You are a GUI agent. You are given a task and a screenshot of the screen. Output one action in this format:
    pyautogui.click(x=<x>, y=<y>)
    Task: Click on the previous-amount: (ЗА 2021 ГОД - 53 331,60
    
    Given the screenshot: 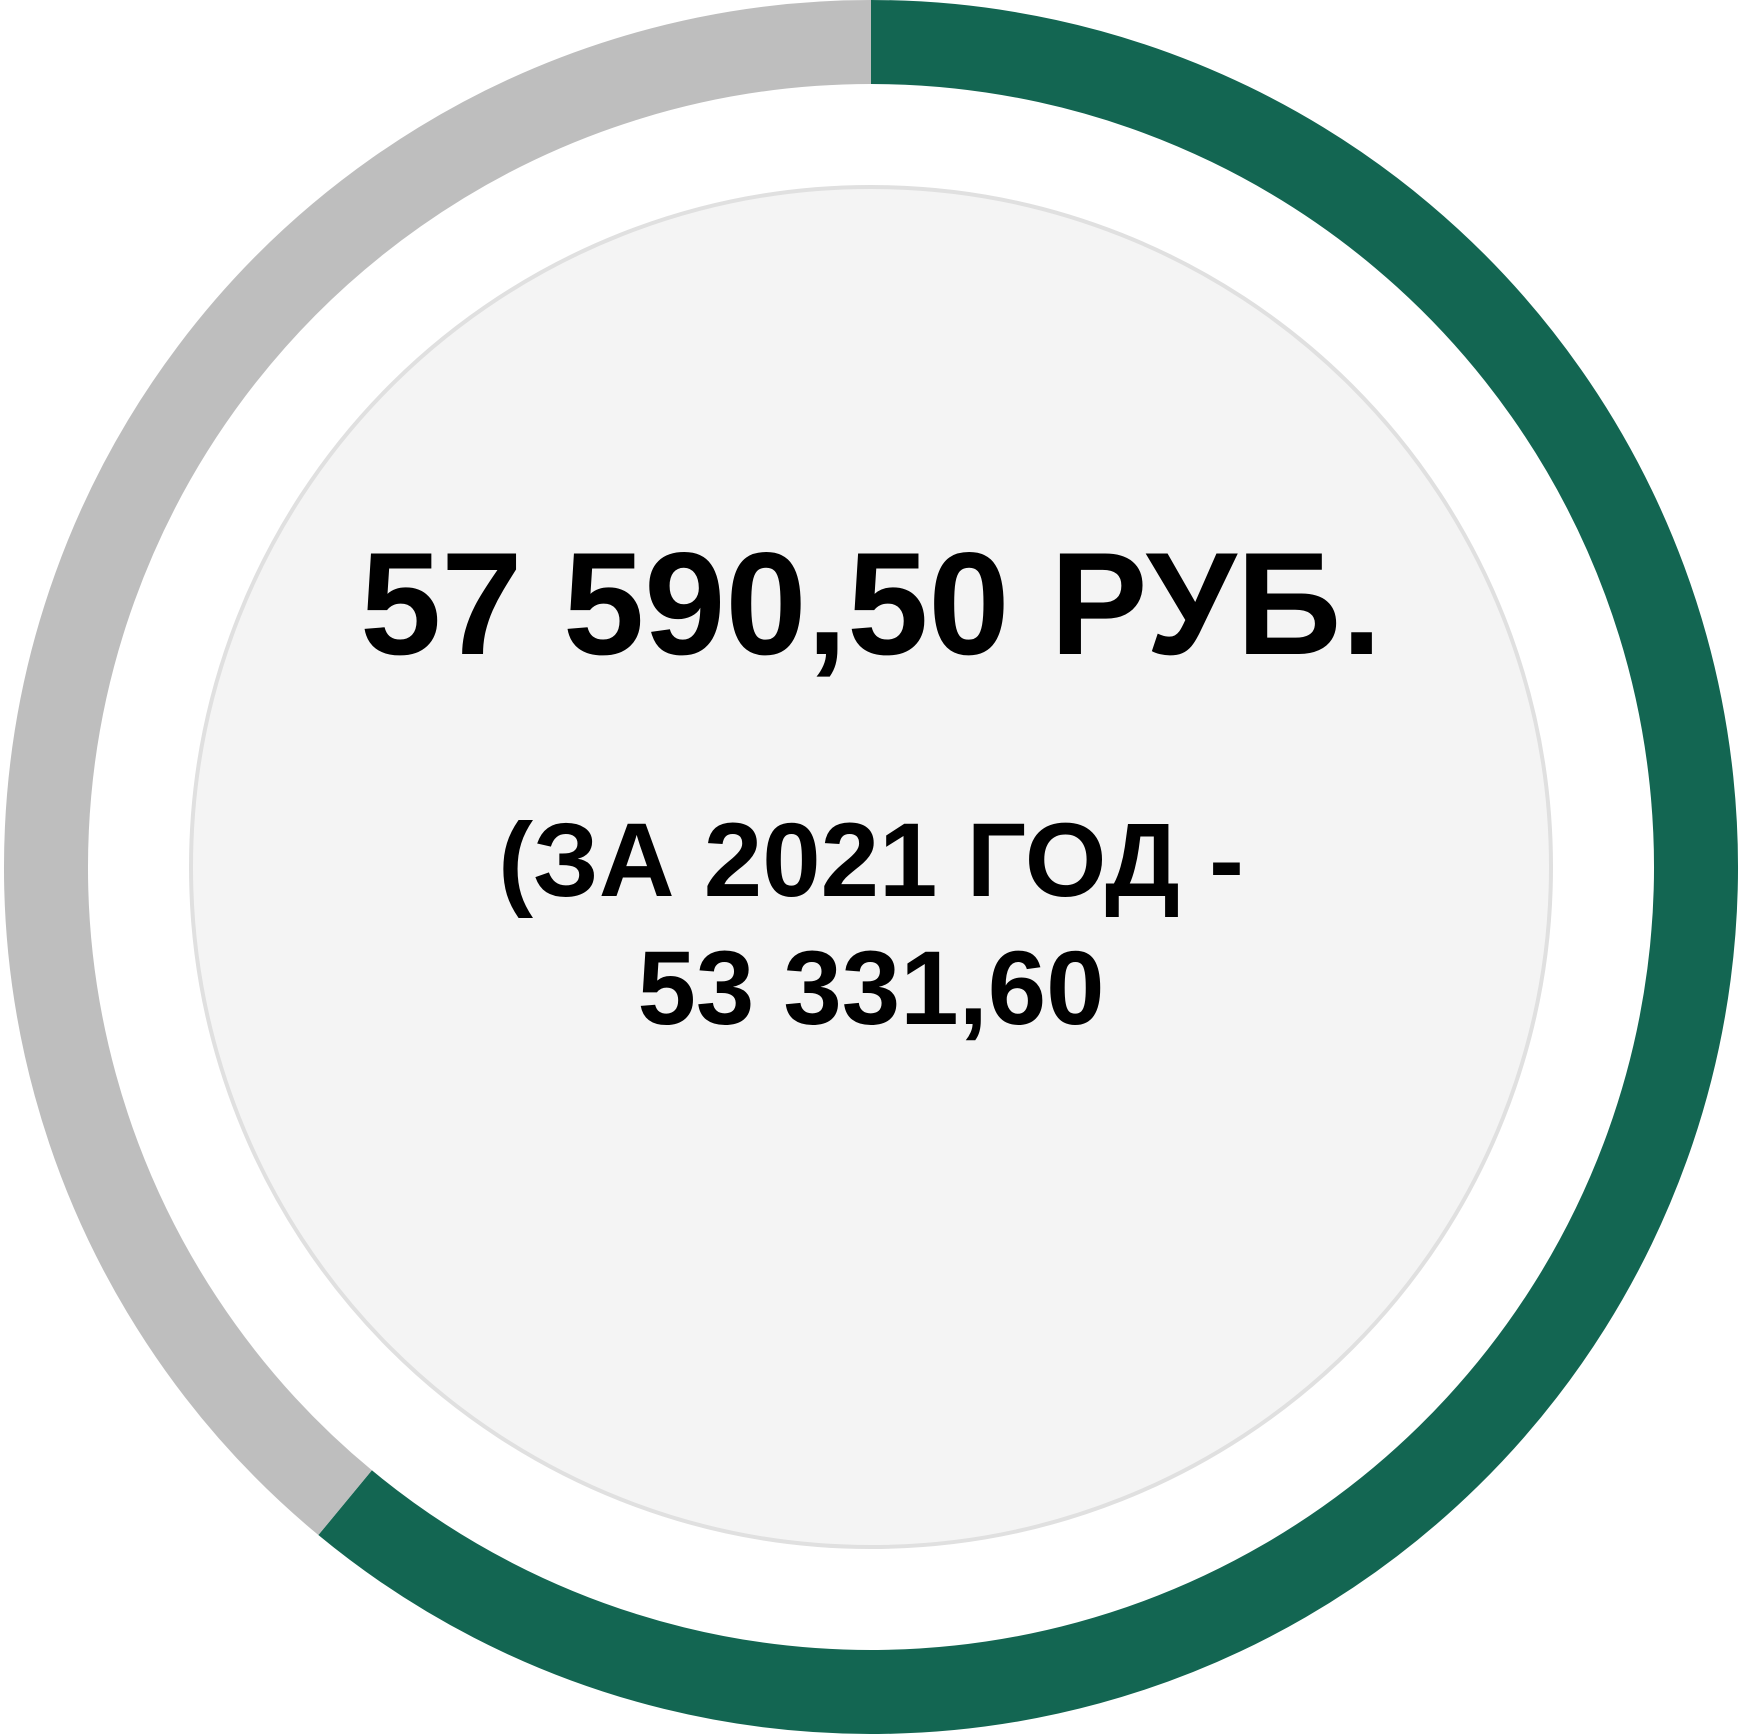 What is the action you would take?
    pyautogui.click(x=871, y=924)
    